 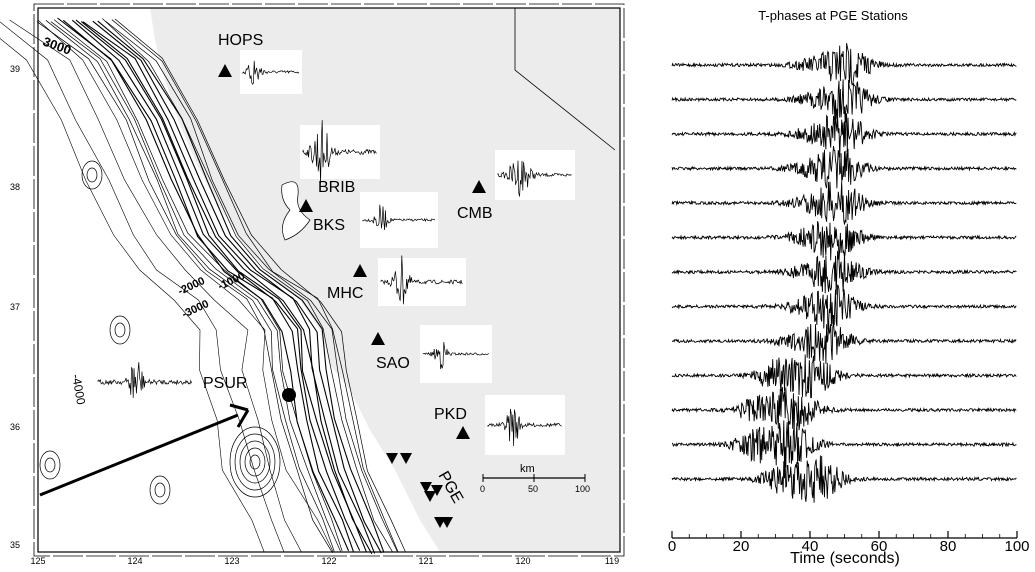 What do you see at coordinates (328, 561) in the screenshot?
I see `longitude-label: 122` at bounding box center [328, 561].